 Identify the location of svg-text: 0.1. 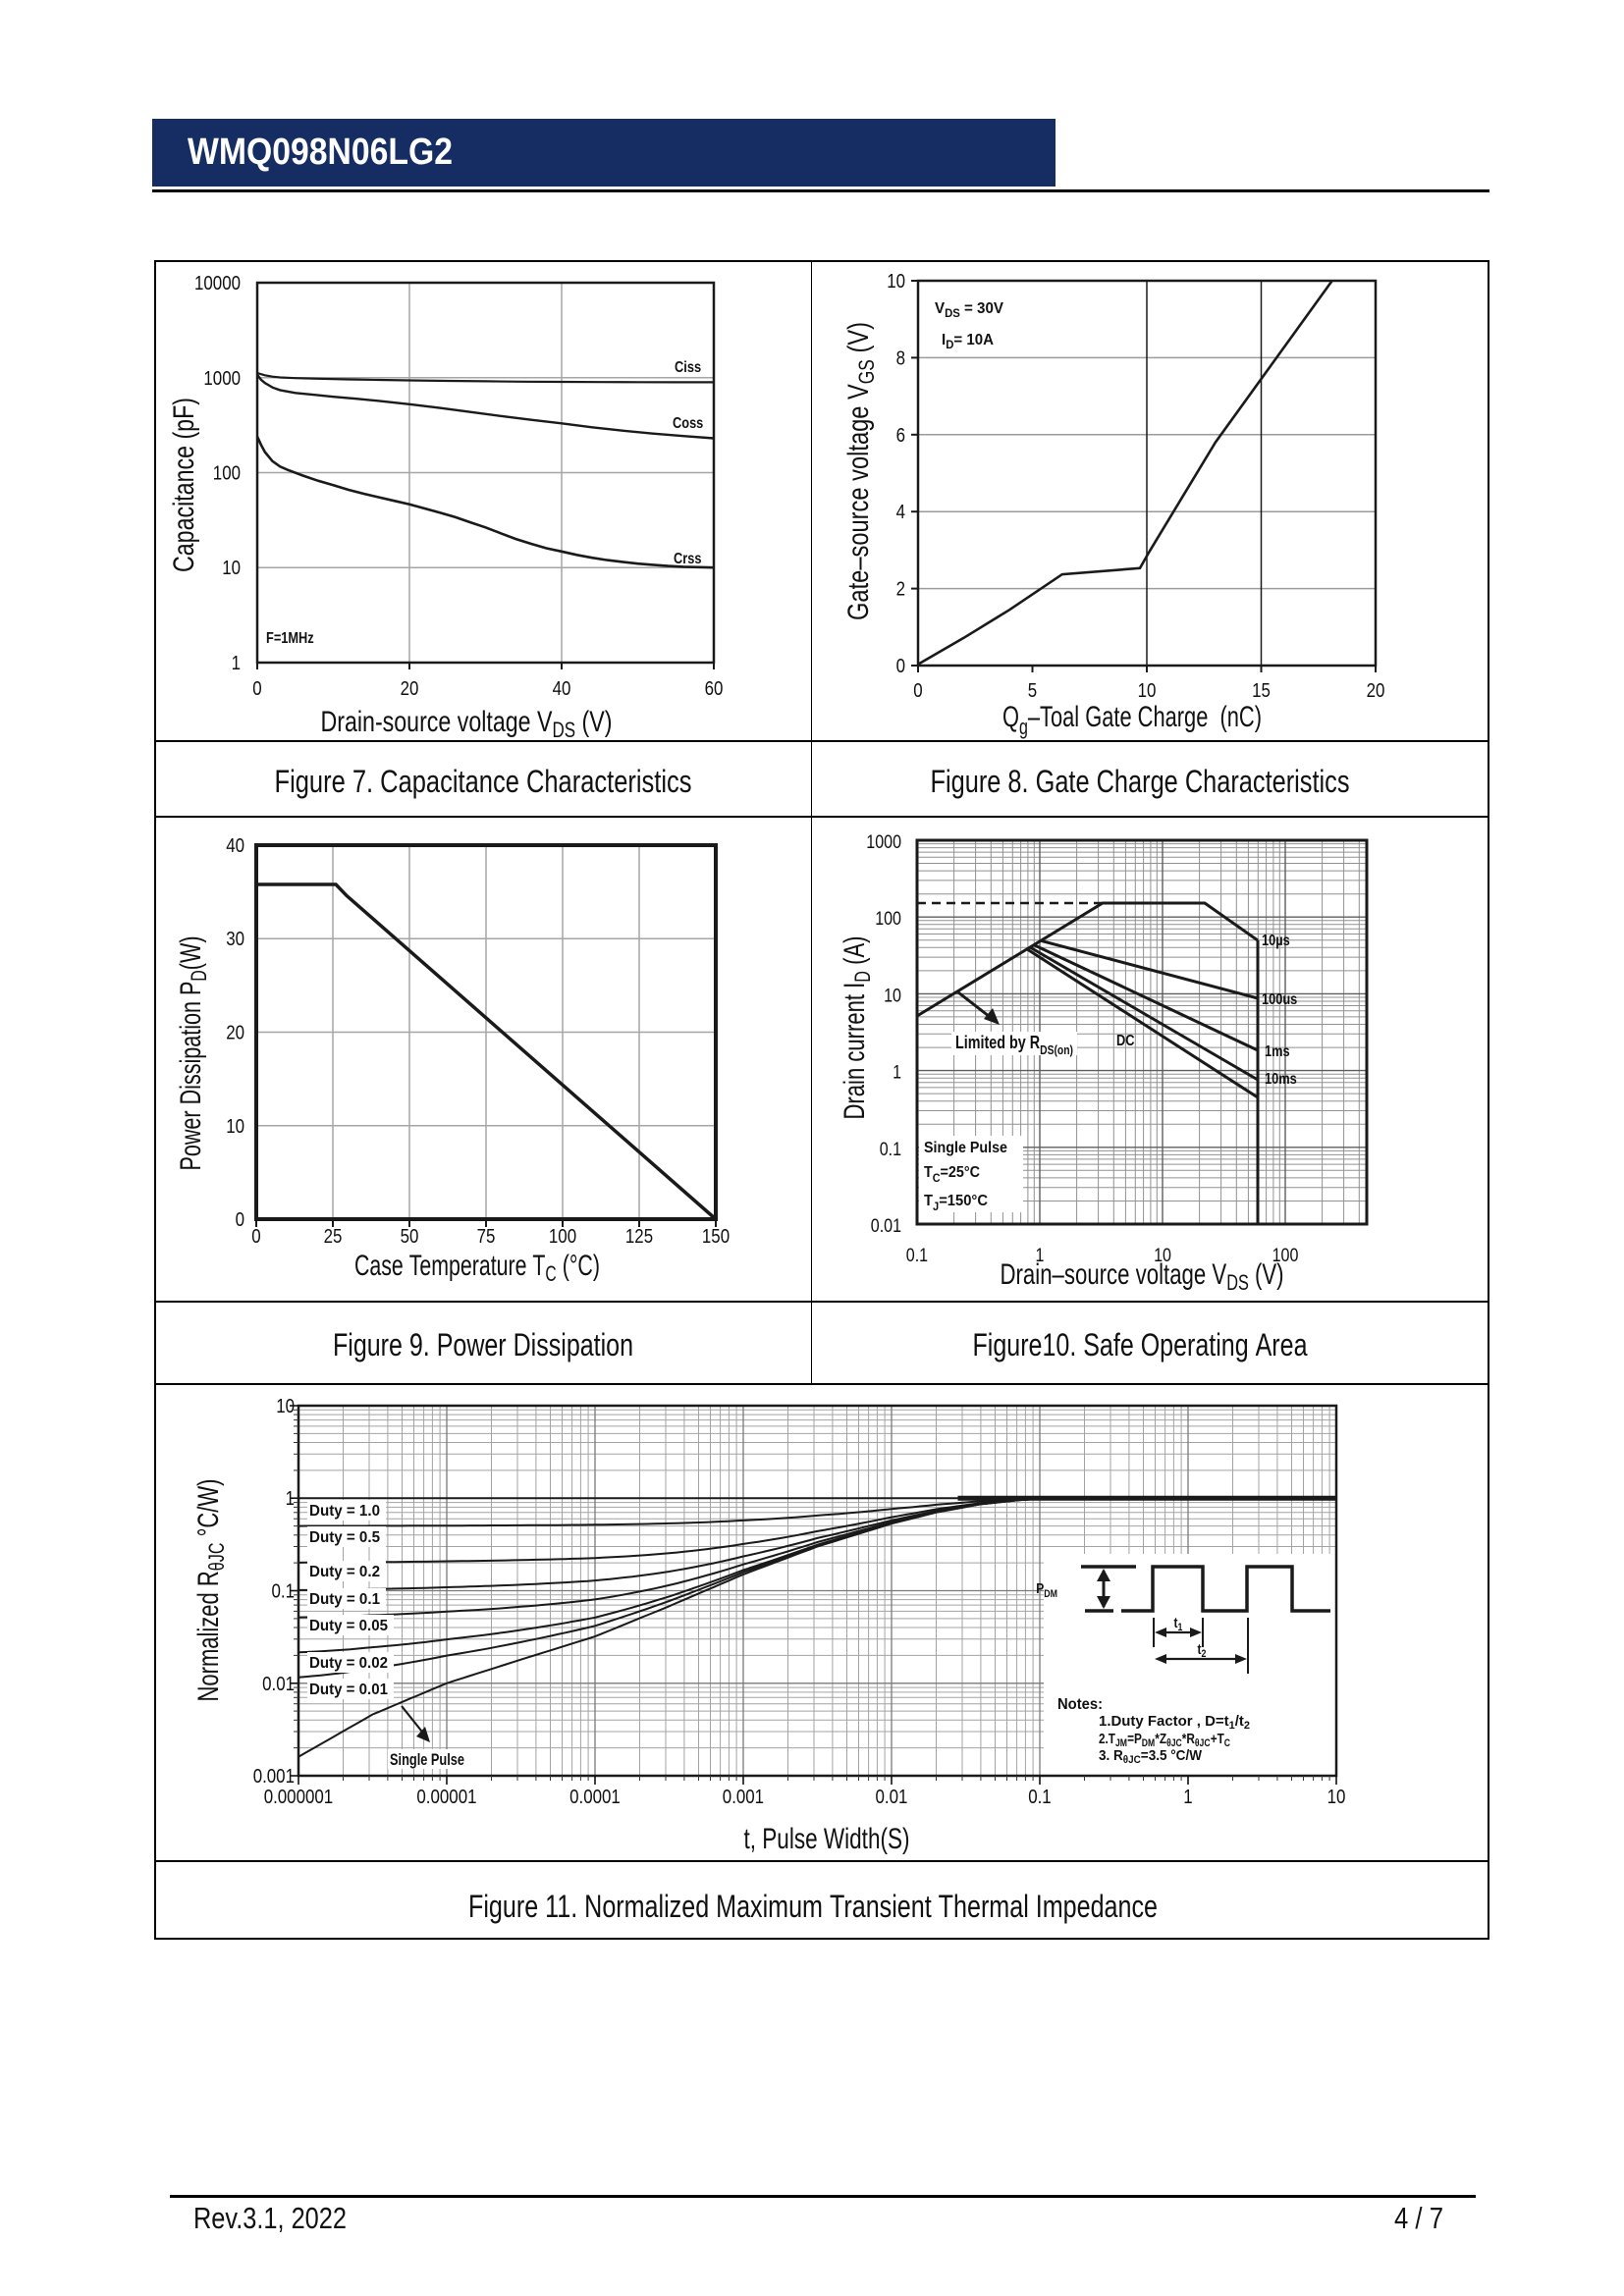
(1040, 1798).